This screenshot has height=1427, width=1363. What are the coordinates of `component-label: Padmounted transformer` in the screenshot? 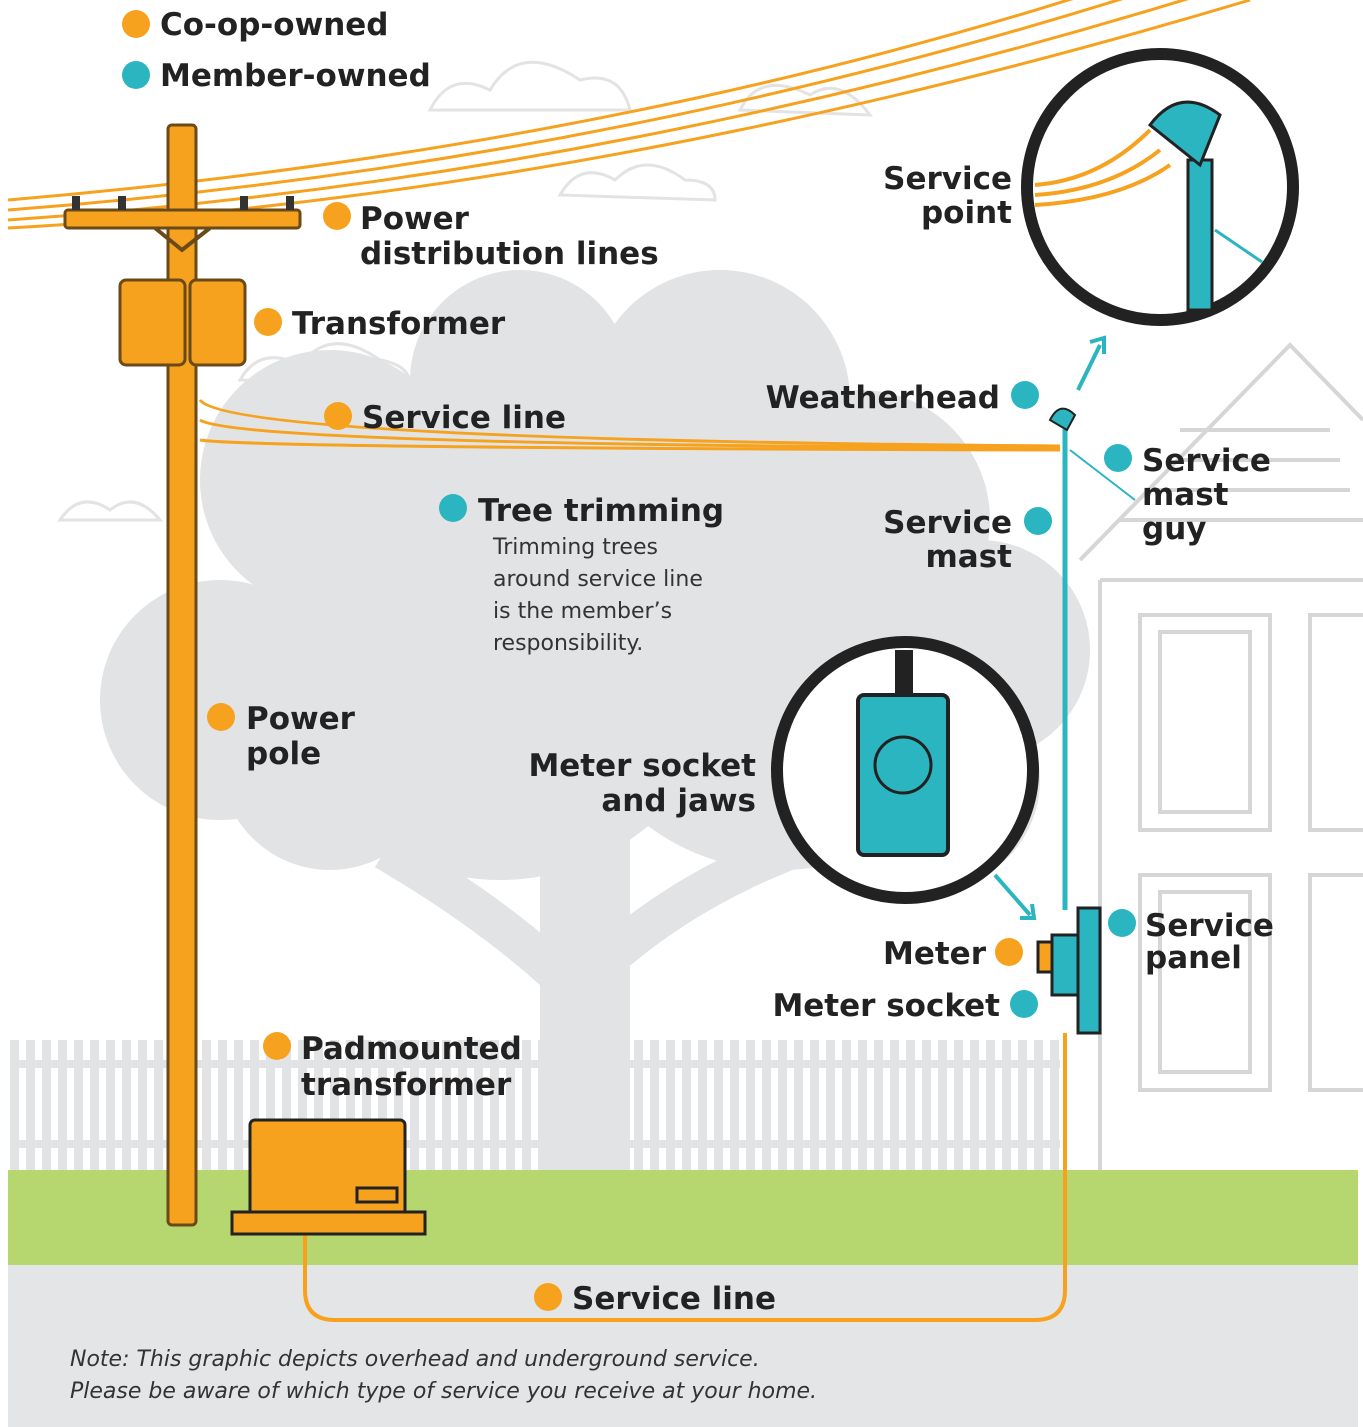 It's located at (411, 1067).